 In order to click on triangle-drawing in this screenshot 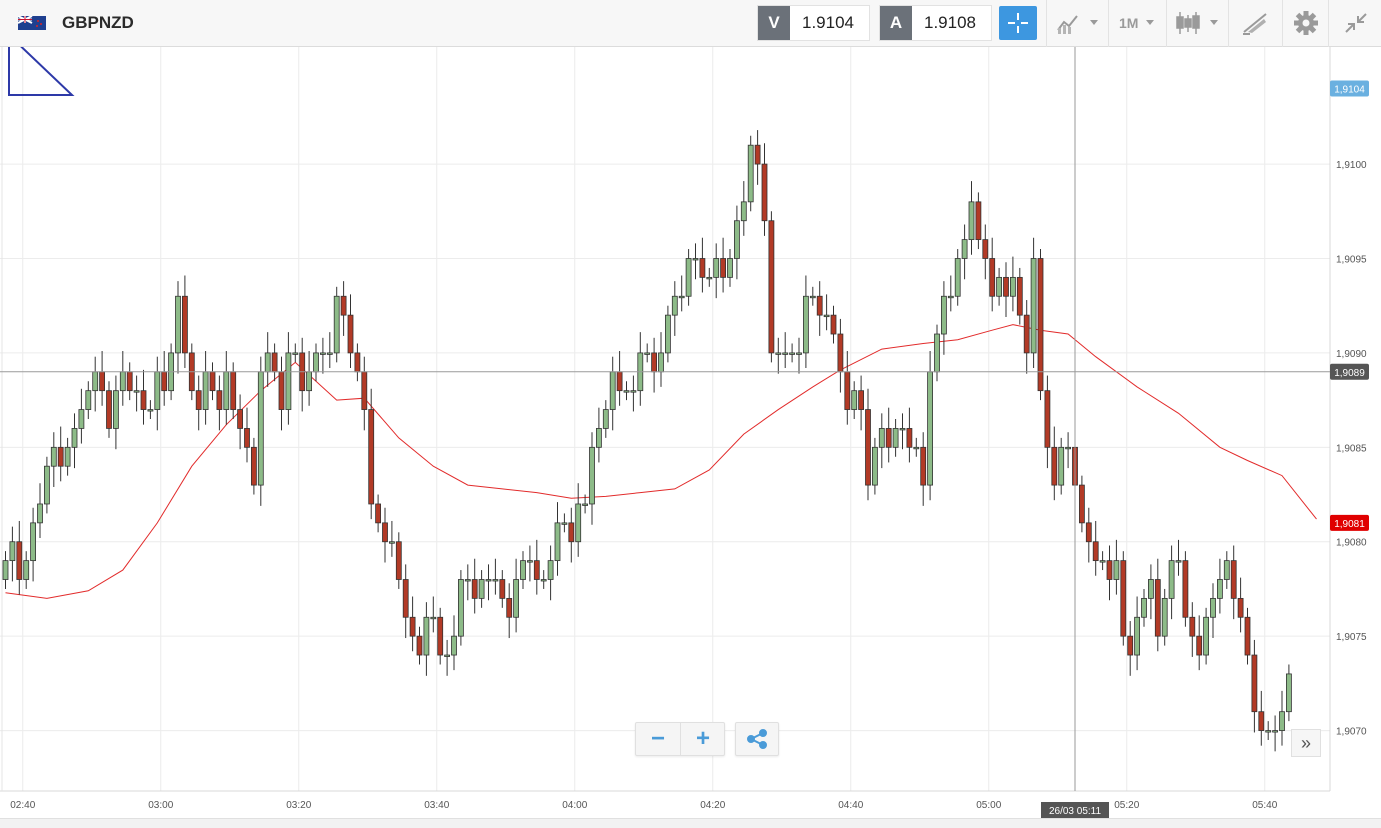, I will do `click(41, 71)`.